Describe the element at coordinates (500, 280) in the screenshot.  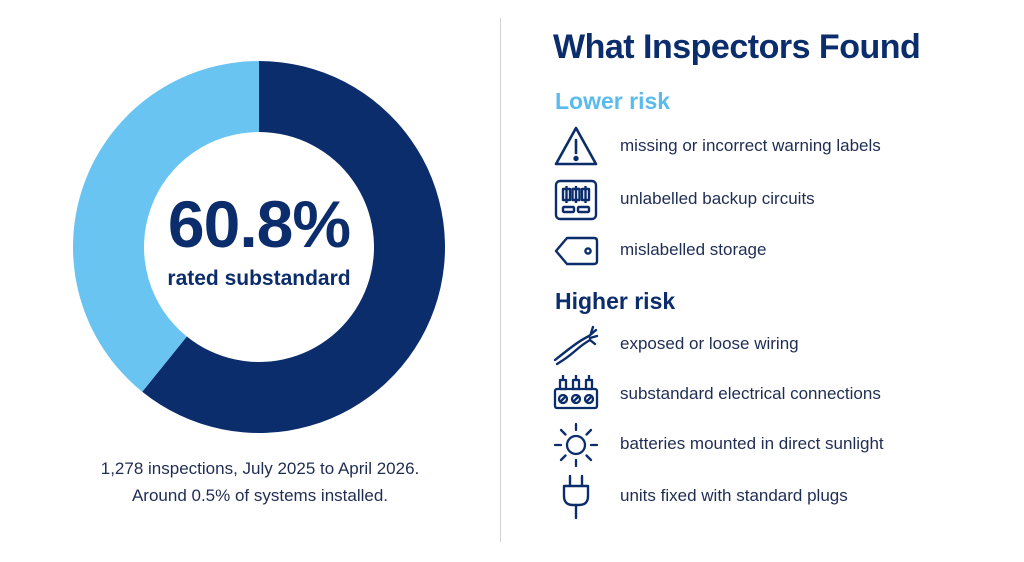
I see `vertical-divider` at that location.